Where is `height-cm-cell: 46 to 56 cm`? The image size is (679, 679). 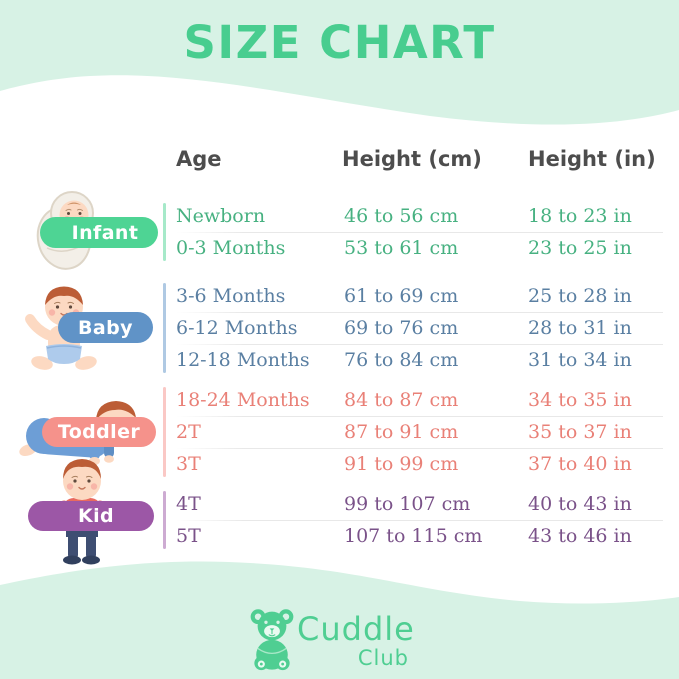
height-cm-cell: 46 to 56 cm is located at coordinates (401, 216).